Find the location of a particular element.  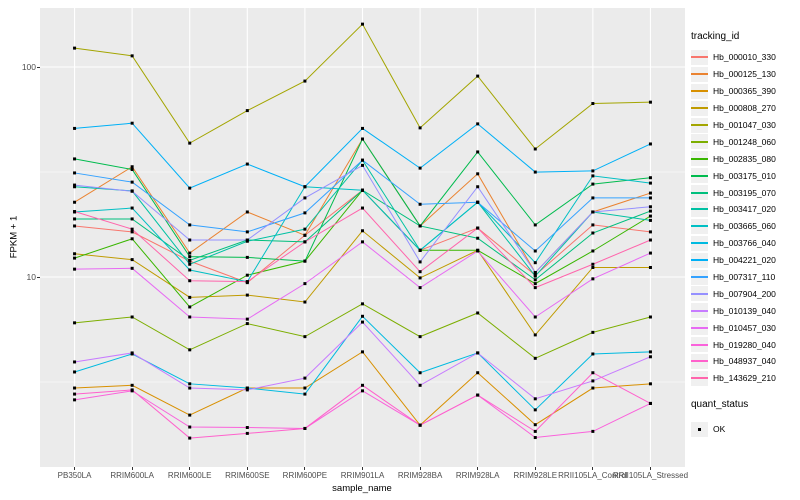

legend-item: Hb_019280_040 is located at coordinates (733, 344).